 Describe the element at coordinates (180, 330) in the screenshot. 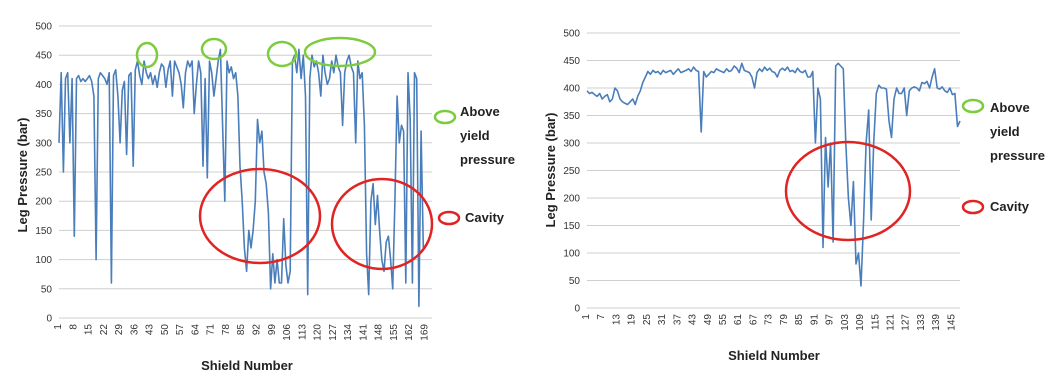

I see `x-tick-label: 57` at that location.